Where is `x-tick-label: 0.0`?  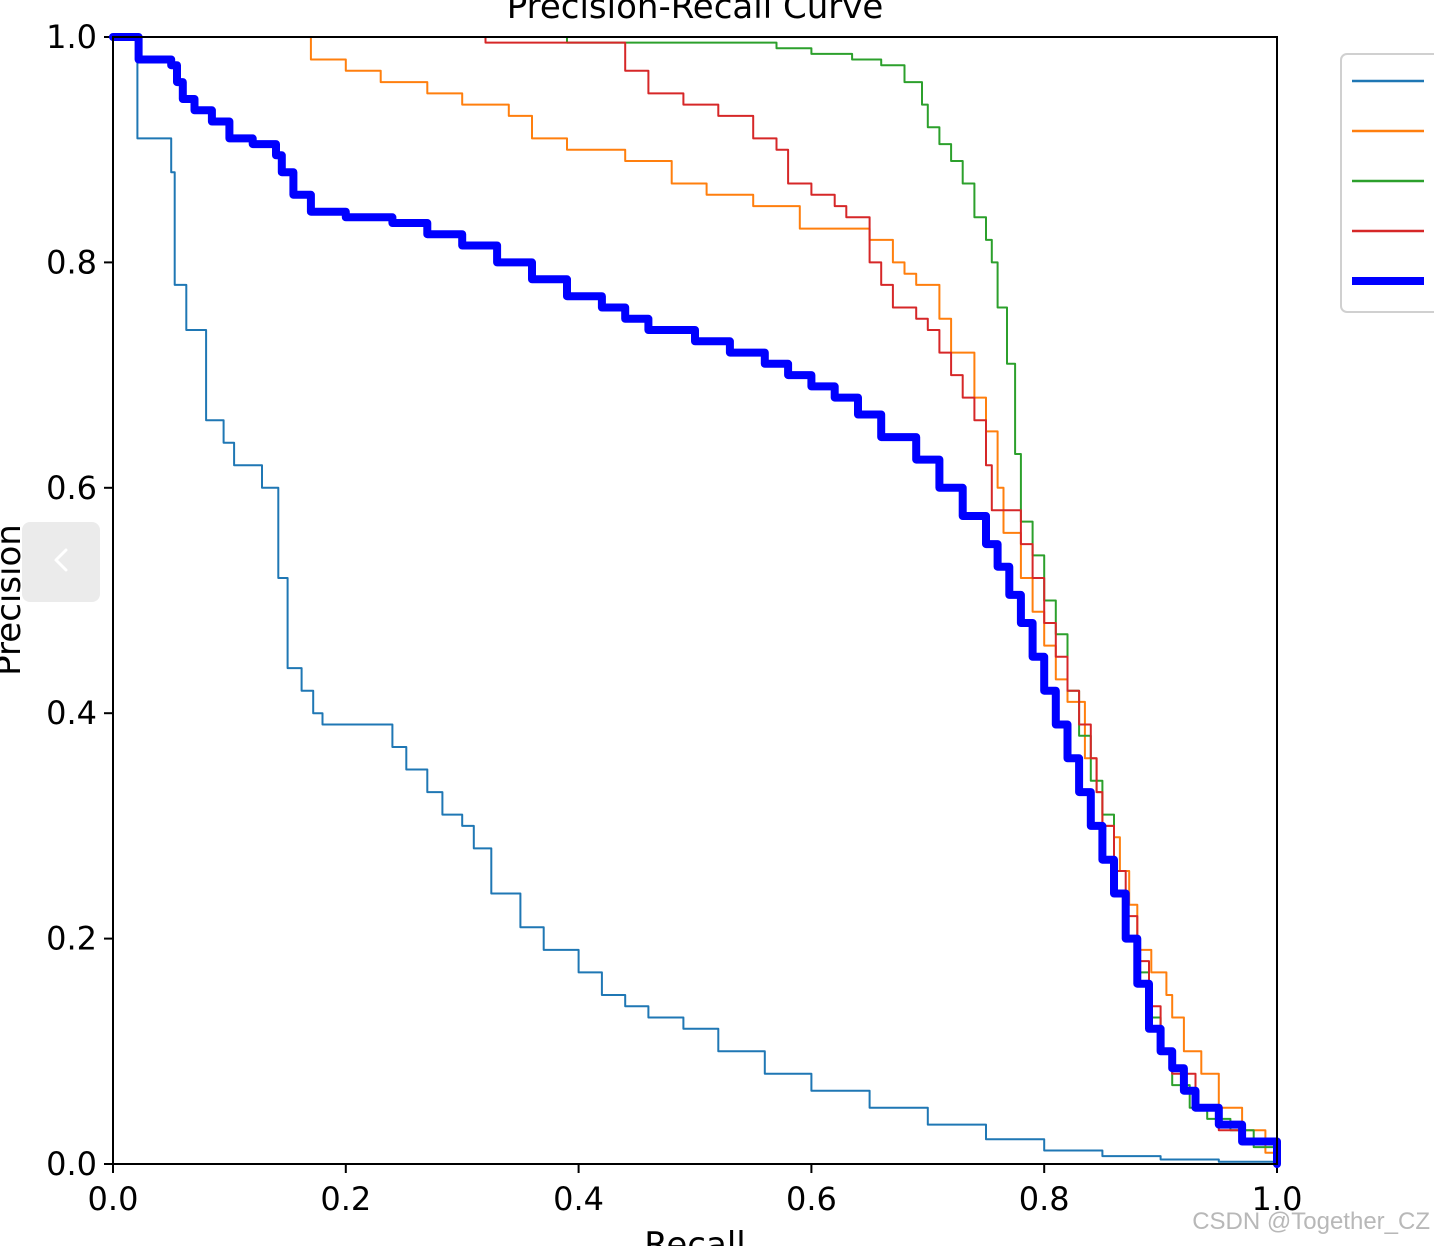 x-tick-label: 0.0 is located at coordinates (113, 1199).